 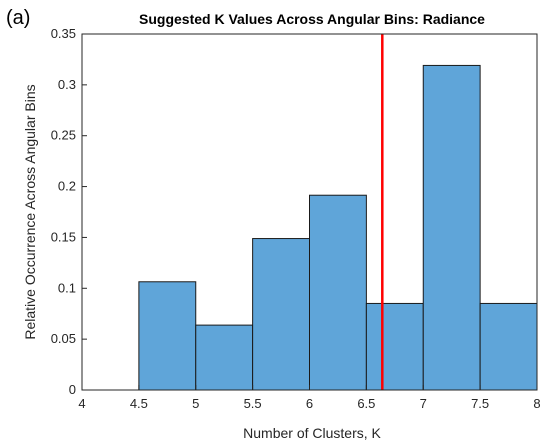 I want to click on x-tick-label: 6.5, so click(x=366, y=403).